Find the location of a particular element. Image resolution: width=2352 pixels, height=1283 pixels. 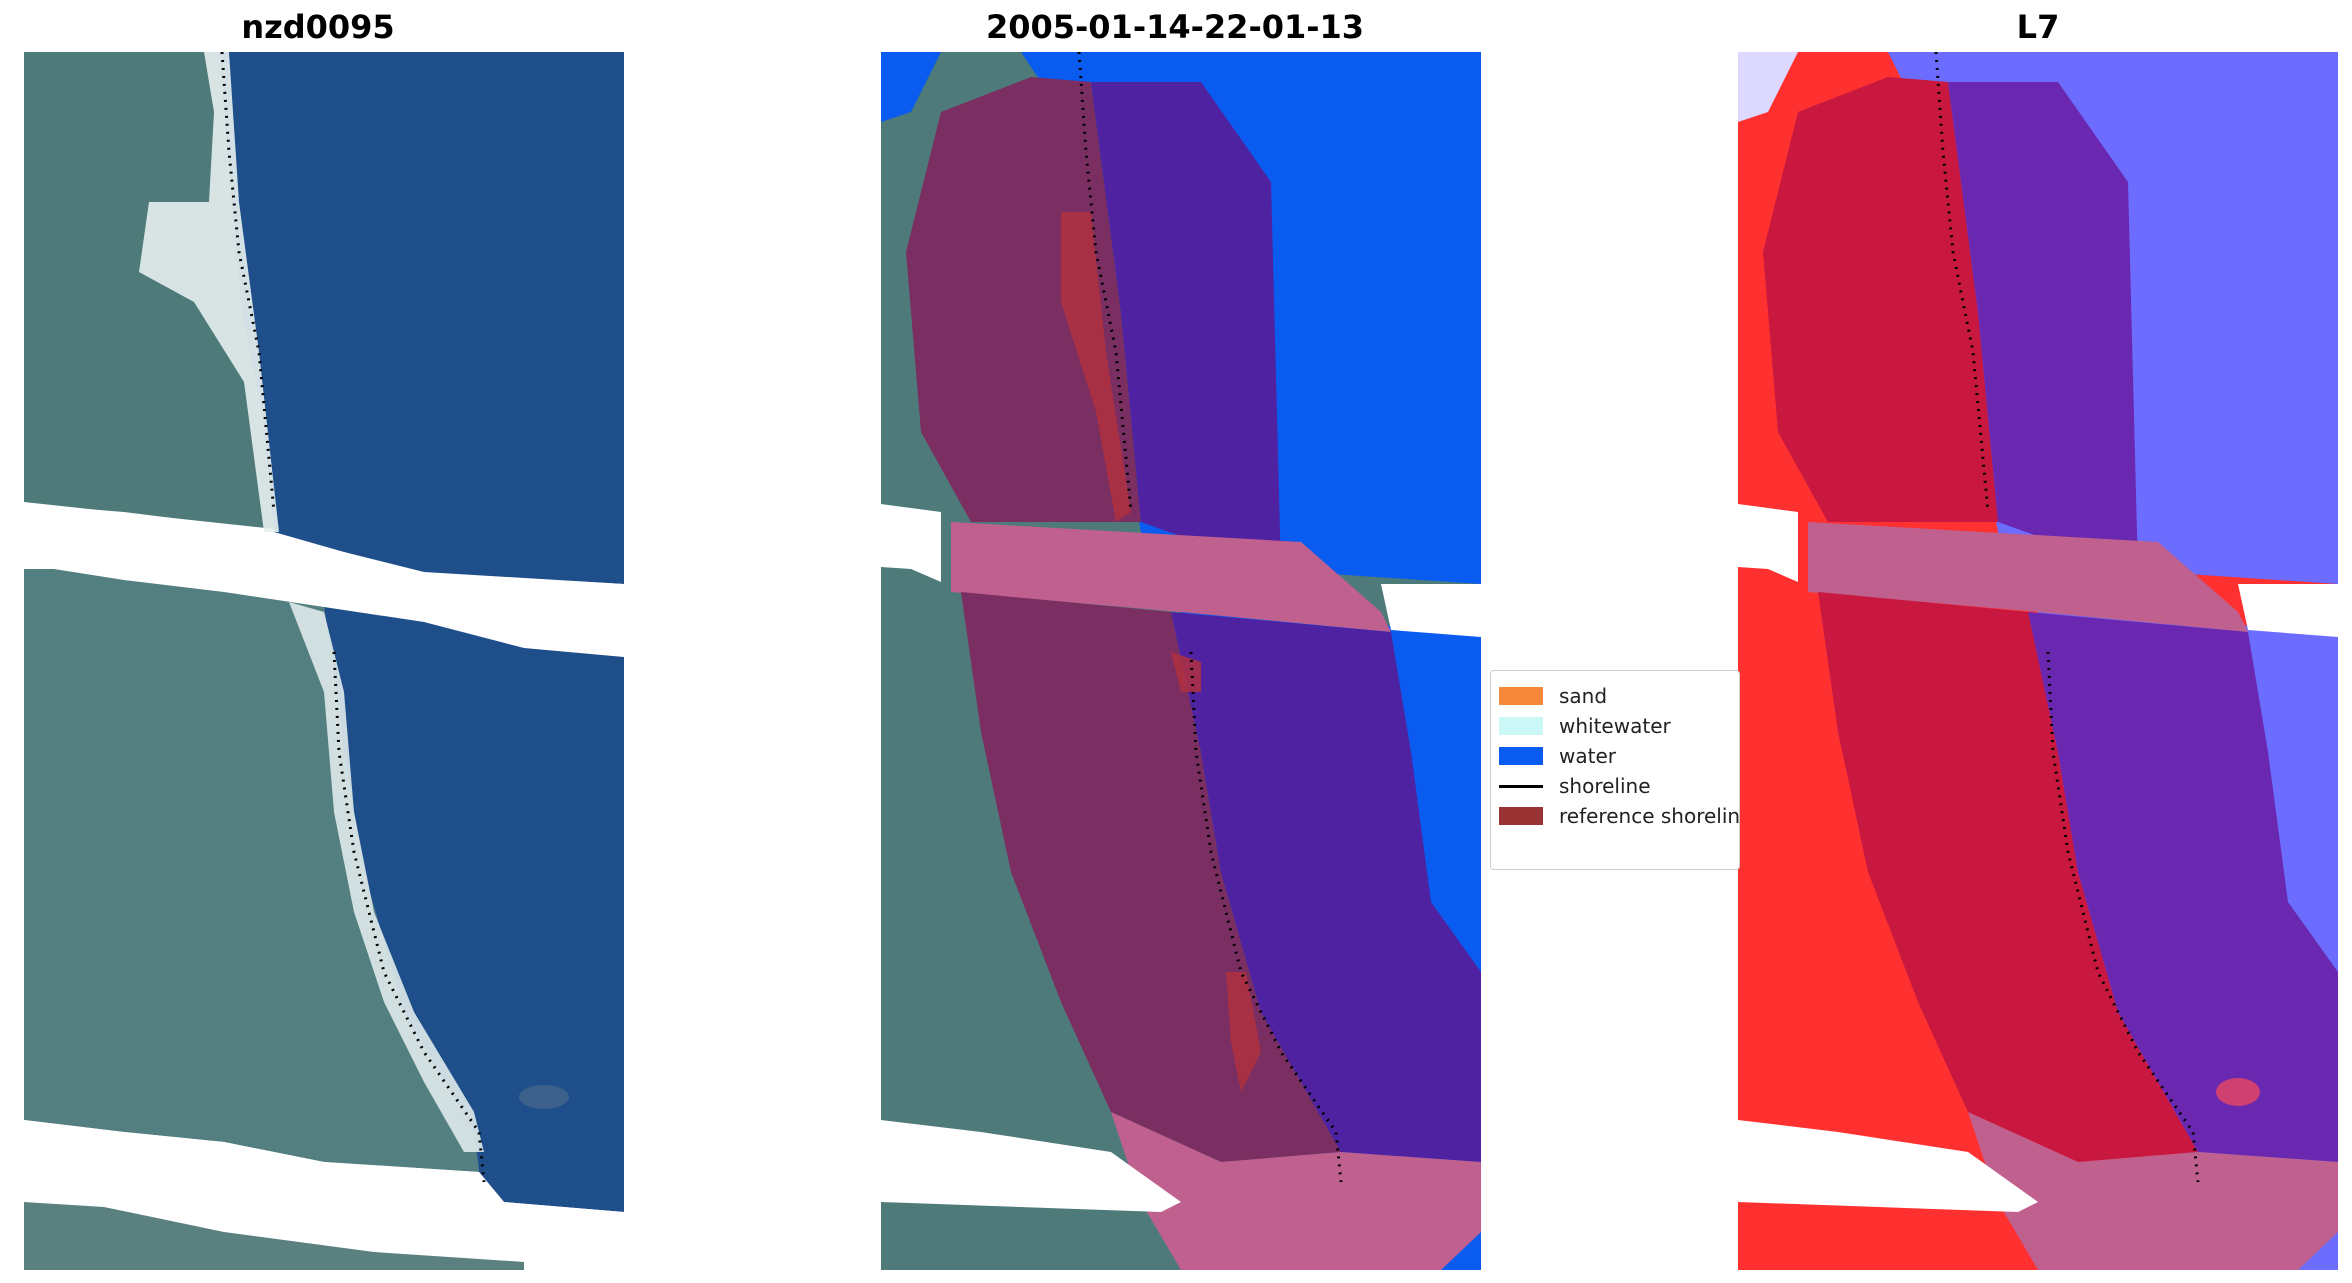

right-panel-title: L7 is located at coordinates (2038, 27).